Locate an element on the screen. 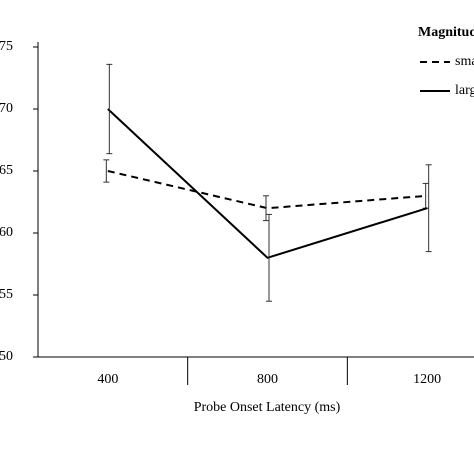 Image resolution: width=474 pixels, height=474 pixels. y-tick-label: 50 is located at coordinates (6, 356).